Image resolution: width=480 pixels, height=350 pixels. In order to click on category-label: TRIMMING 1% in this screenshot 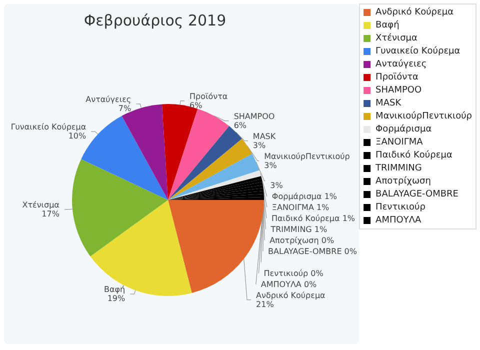, I will do `click(299, 229)`.